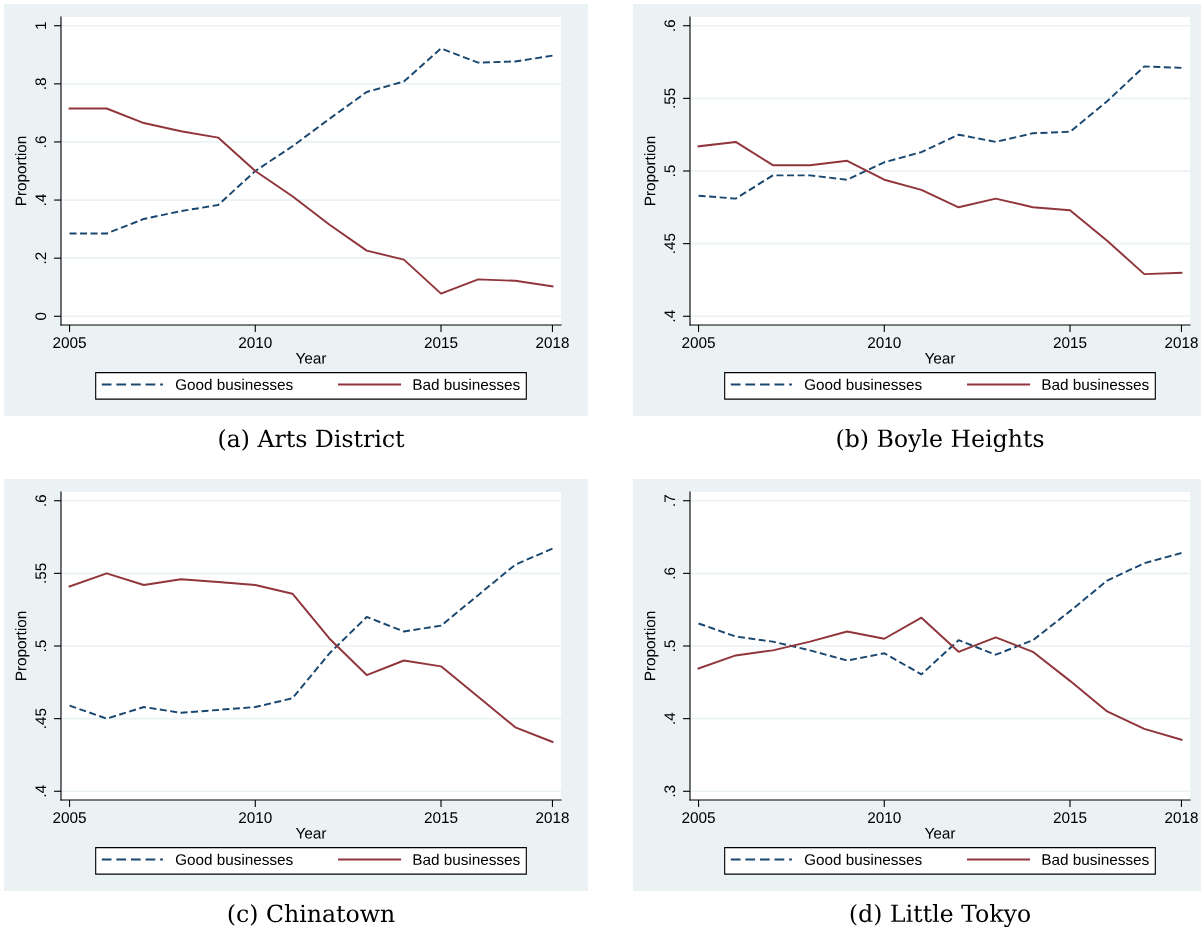  I want to click on y-tick-label: .8, so click(41, 83).